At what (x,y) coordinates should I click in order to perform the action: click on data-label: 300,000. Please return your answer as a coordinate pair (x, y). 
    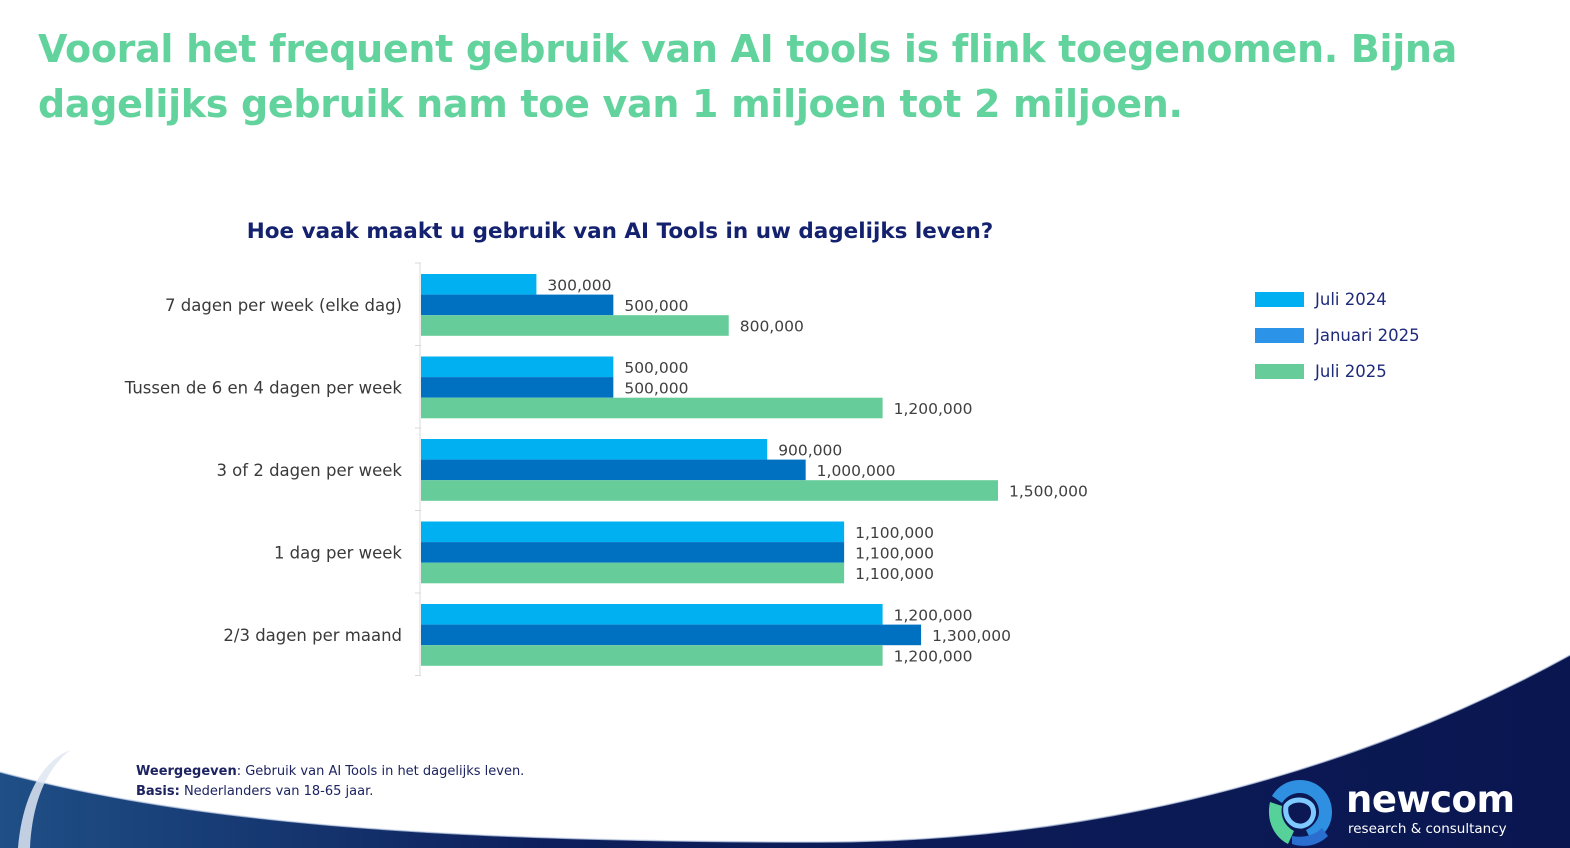
    Looking at the image, I should click on (579, 285).